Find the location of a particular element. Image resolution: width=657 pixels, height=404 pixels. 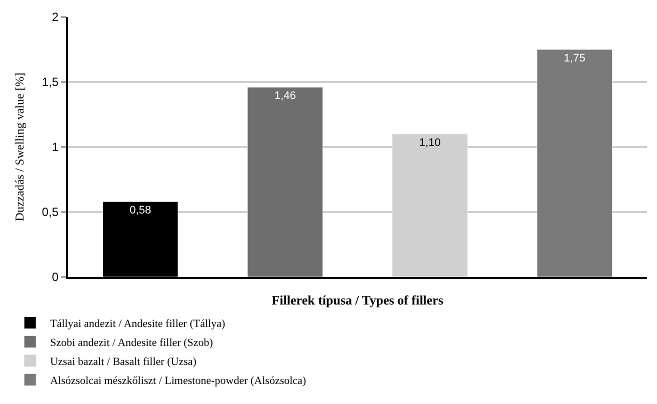

data-label: 0,58 is located at coordinates (141, 210).